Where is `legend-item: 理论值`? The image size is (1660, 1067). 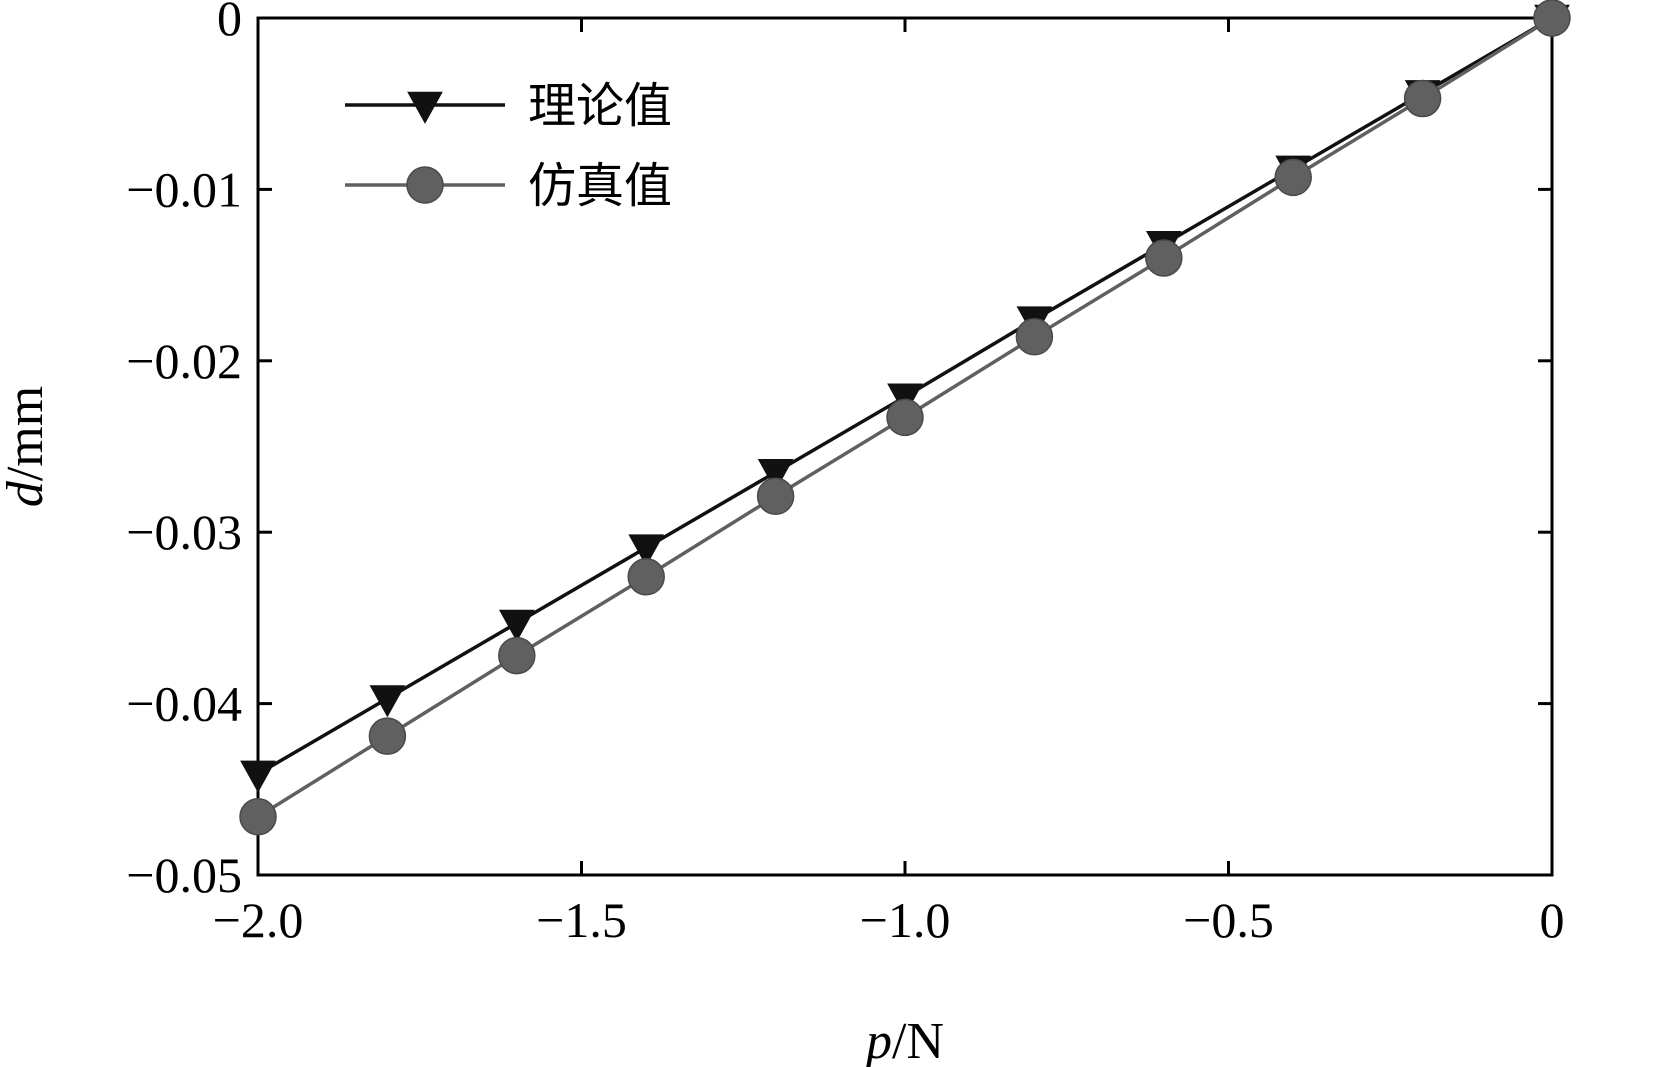 legend-item: 理论值 is located at coordinates (508, 106).